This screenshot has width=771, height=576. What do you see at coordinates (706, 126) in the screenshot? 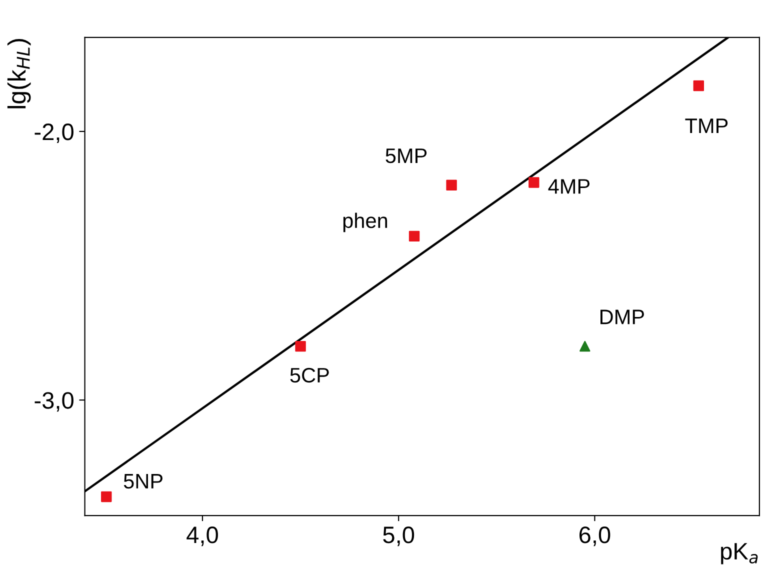
I see `annotation: TMP` at bounding box center [706, 126].